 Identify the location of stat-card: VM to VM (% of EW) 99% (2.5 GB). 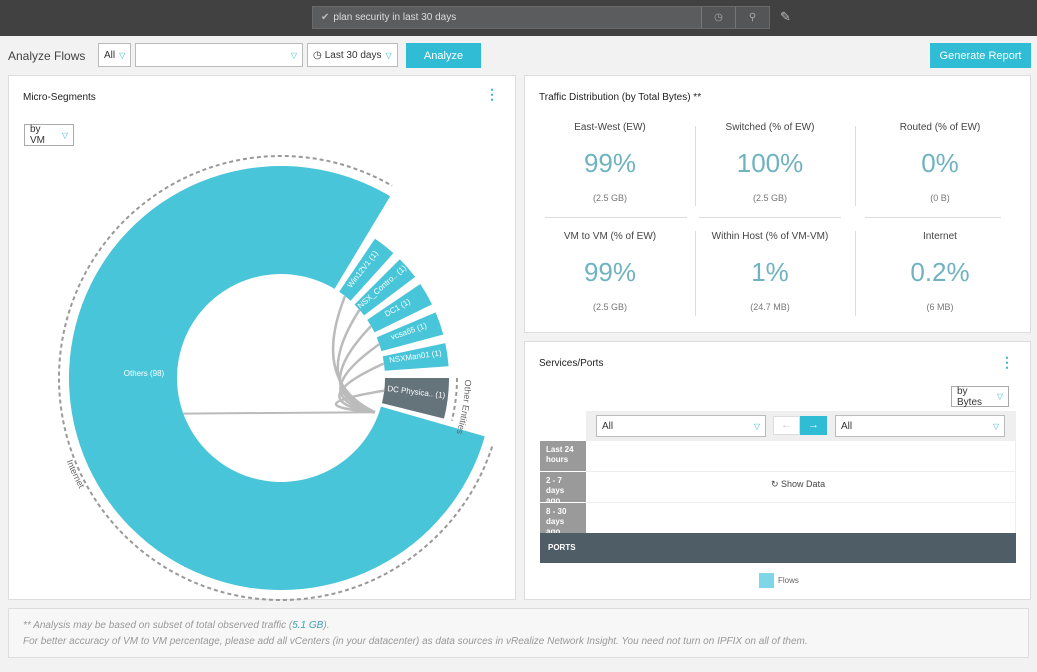
(610, 271).